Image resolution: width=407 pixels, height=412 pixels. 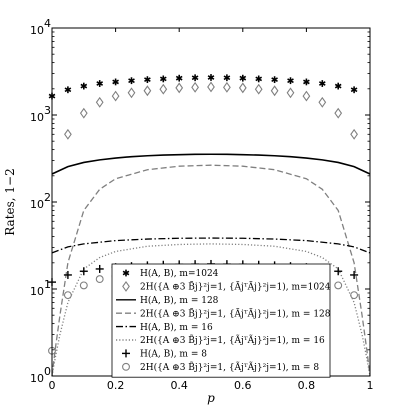 I want to click on legend-label: 2H({A ⊕3 B̃j}²j=1, {ÃjᵀÃj}²j=1), m = 8, so click(x=229, y=367).